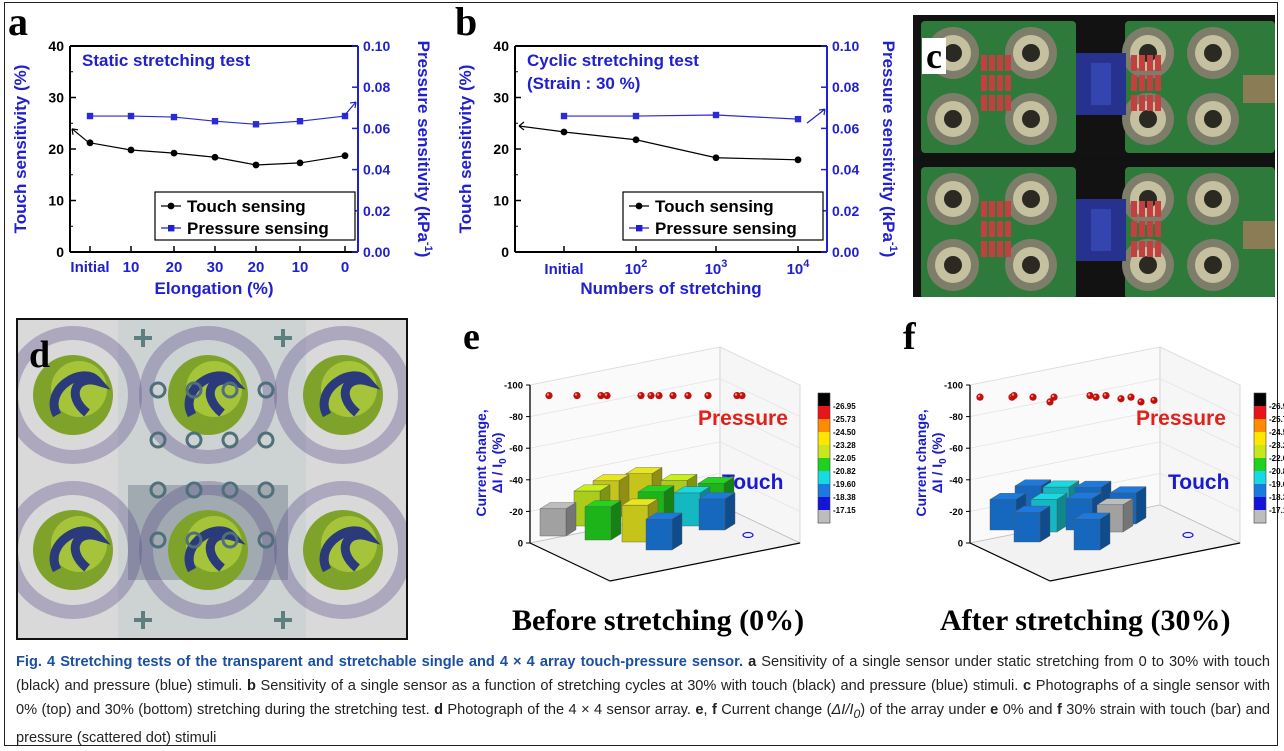 This screenshot has height=751, width=1284. What do you see at coordinates (501, 149) in the screenshot?
I see `left-tick-label: 20` at bounding box center [501, 149].